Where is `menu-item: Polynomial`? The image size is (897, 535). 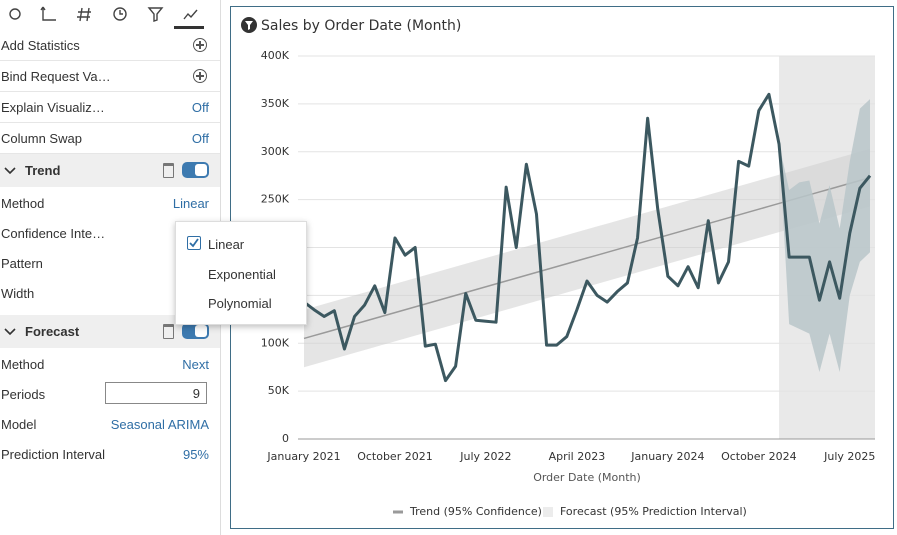 menu-item: Polynomial is located at coordinates (240, 303).